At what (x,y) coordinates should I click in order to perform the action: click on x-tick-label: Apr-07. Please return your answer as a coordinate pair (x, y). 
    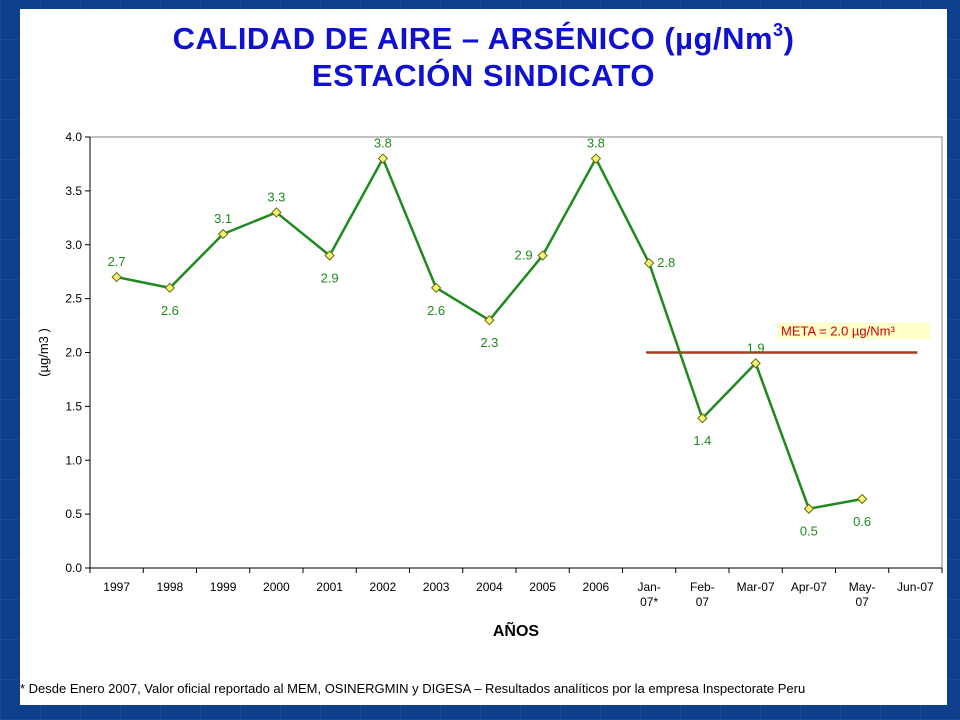
    Looking at the image, I should click on (809, 587).